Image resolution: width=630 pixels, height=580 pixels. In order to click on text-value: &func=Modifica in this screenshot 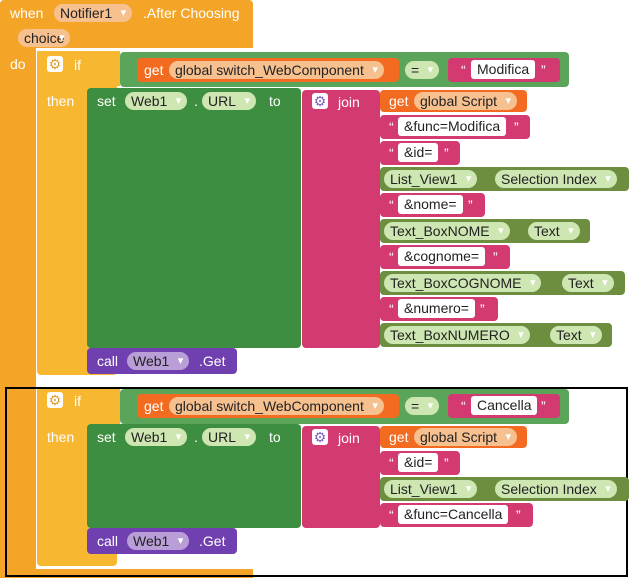, I will do `click(452, 126)`.